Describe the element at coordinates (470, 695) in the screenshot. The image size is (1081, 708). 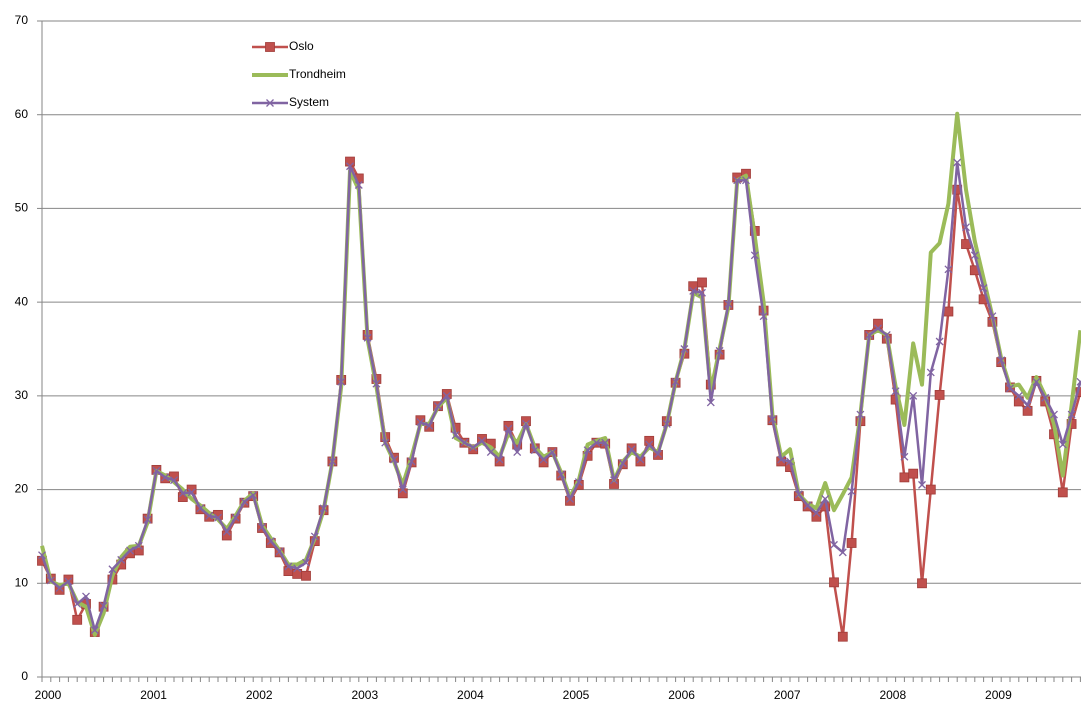
I see `x-tick-label: 2004` at that location.